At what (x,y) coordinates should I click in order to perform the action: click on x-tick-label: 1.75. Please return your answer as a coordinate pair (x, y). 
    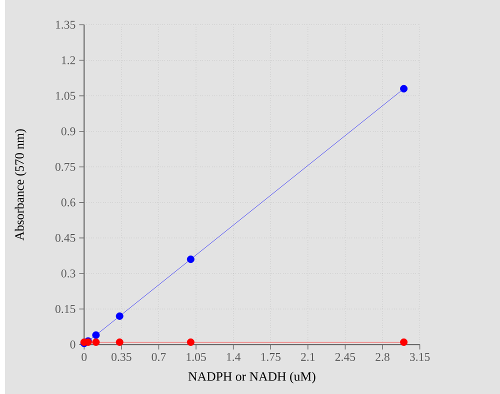
    Looking at the image, I should click on (271, 356).